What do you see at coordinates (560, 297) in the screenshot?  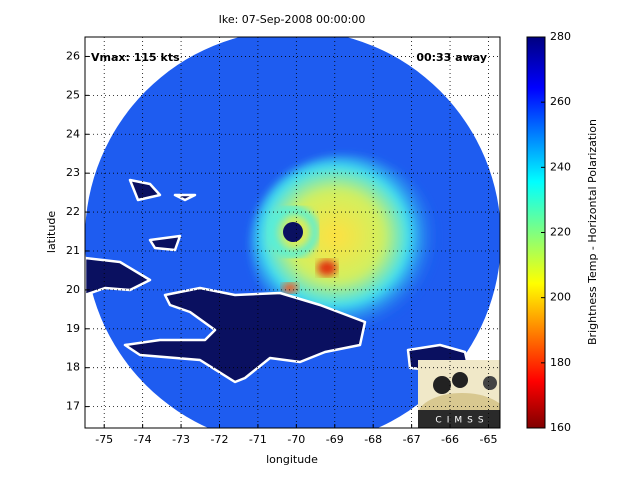 I see `colorbar-tick-label: 200` at bounding box center [560, 297].